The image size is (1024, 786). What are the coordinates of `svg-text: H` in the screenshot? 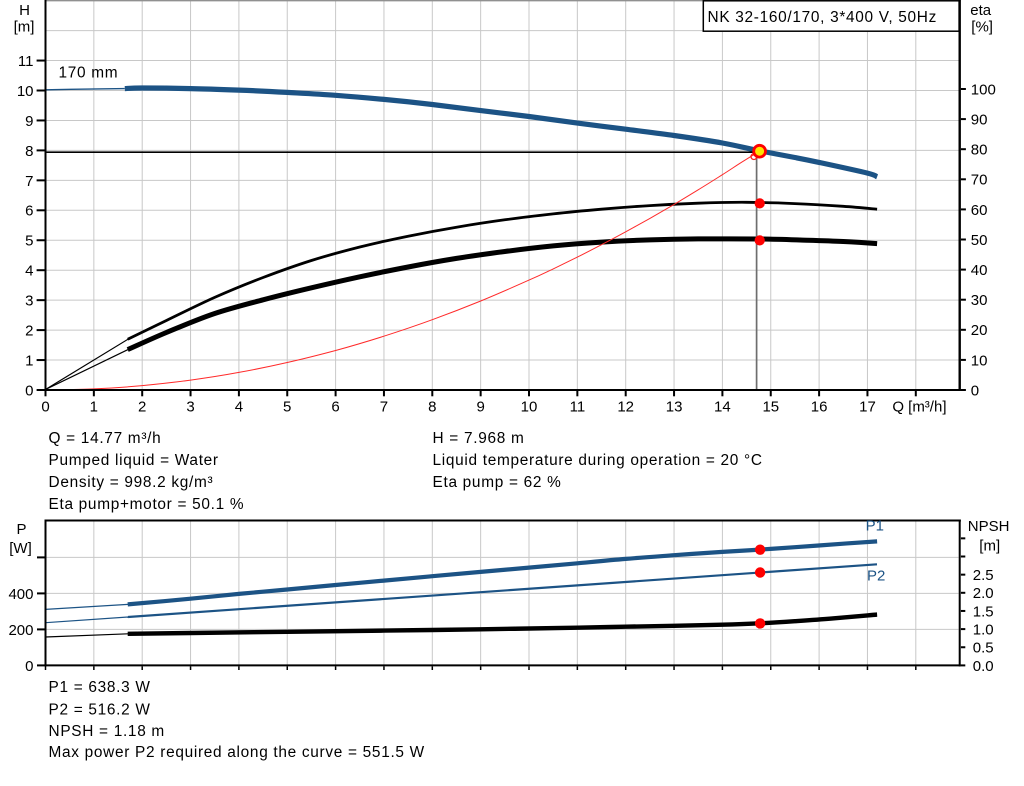 It's located at (24, 10).